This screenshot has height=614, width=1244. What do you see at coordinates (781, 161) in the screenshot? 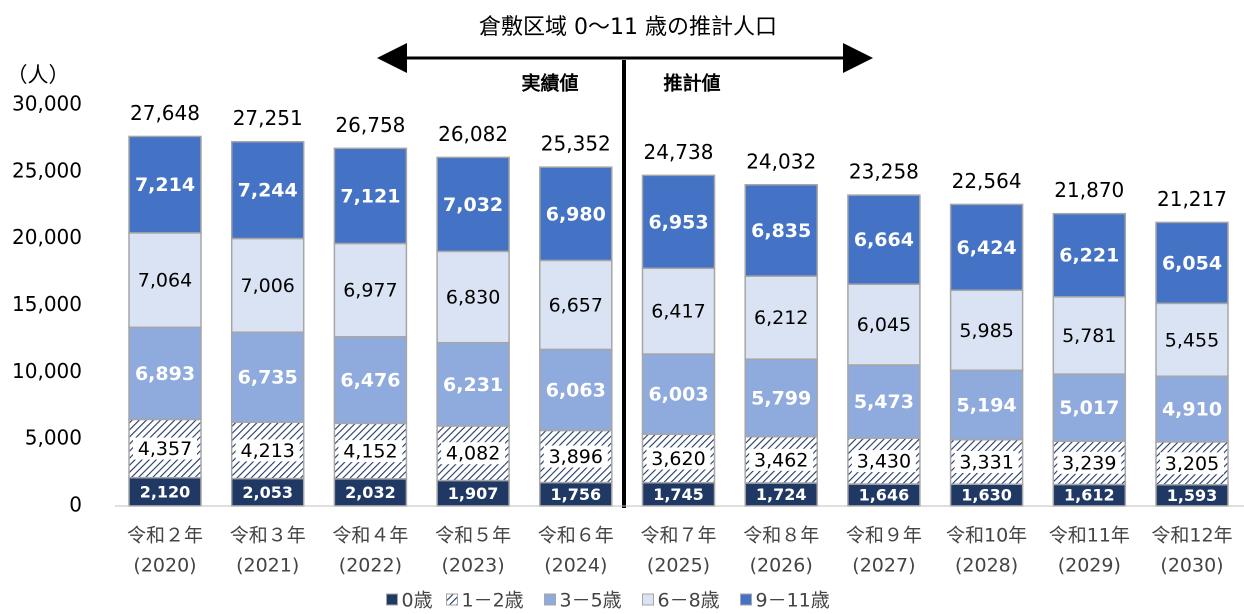
I see `total-label: 24,032` at bounding box center [781, 161].